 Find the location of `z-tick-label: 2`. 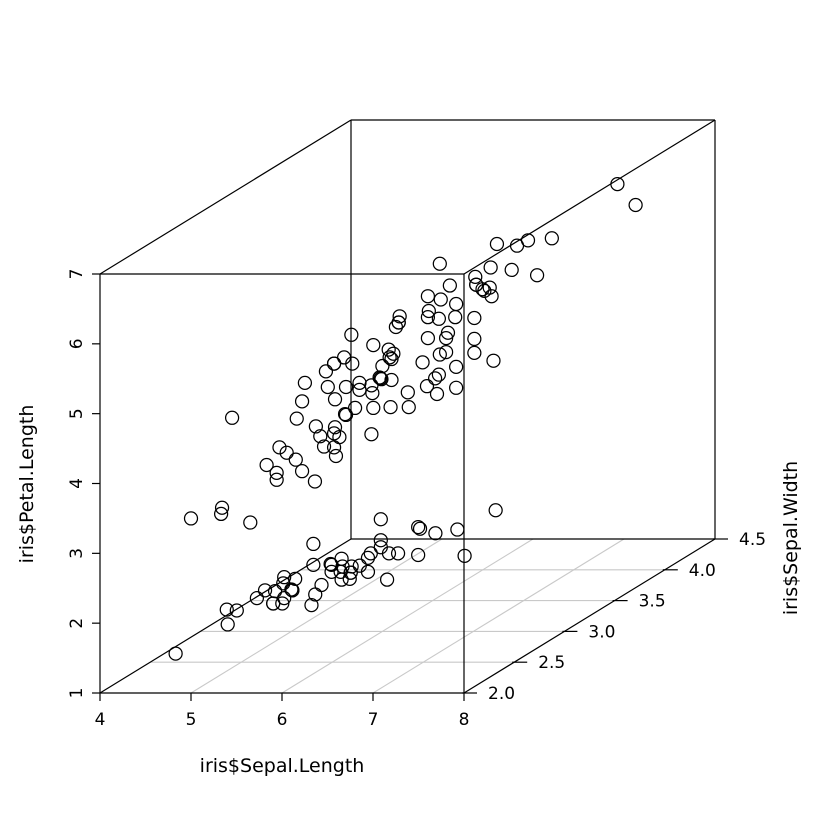

z-tick-label: 2 is located at coordinates (77, 623).